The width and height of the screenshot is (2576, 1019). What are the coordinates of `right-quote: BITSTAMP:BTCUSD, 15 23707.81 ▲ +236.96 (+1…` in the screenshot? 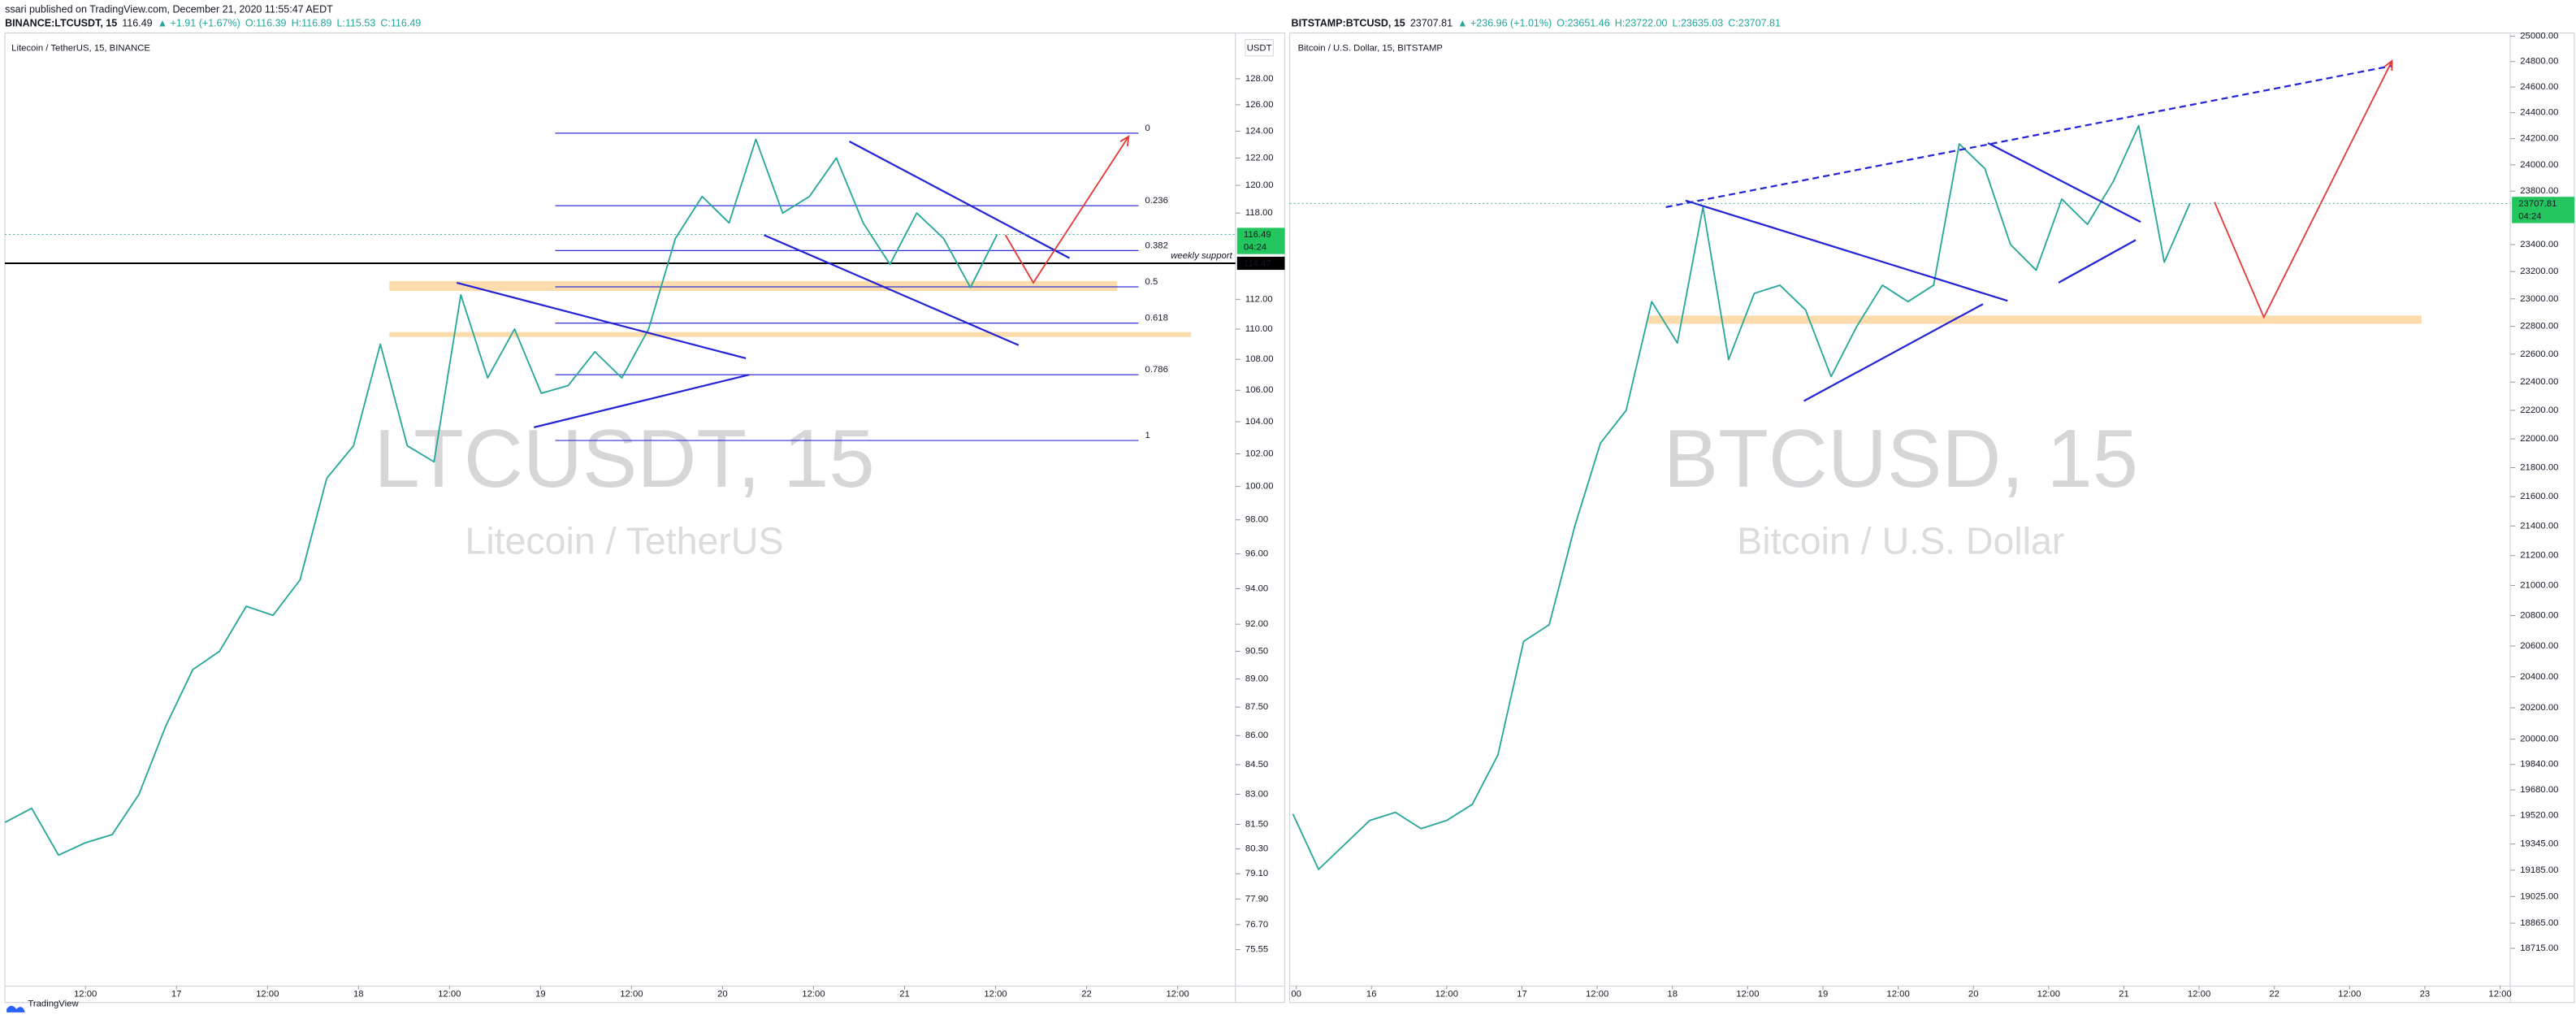 It's located at (1536, 23).